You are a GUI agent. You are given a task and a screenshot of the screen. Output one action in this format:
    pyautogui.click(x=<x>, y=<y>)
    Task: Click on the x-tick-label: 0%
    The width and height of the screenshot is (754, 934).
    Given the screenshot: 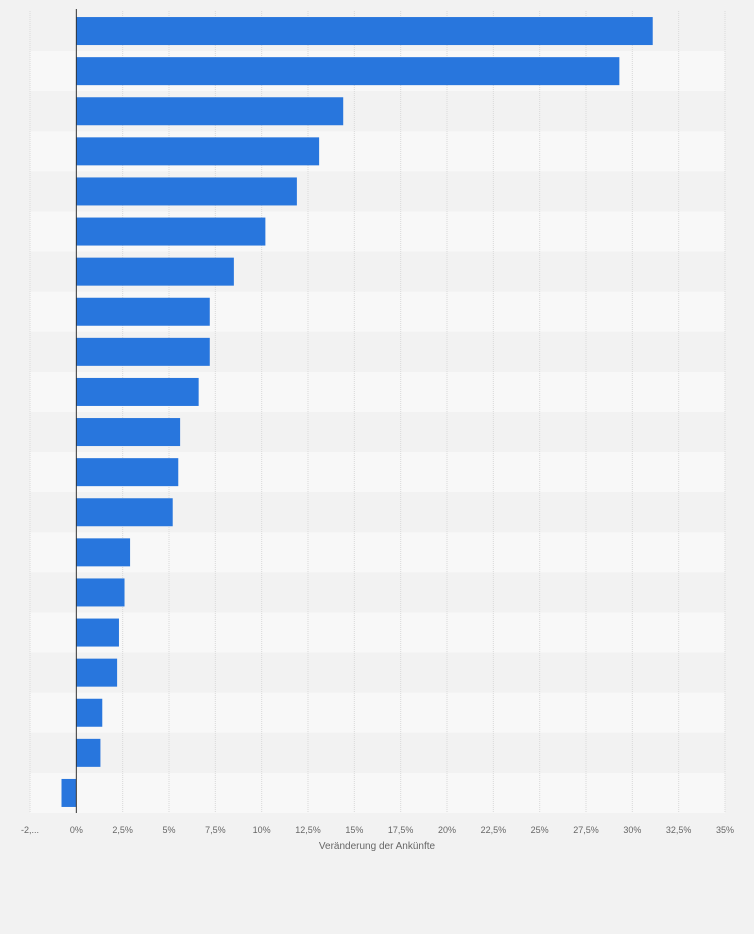 What is the action you would take?
    pyautogui.click(x=76, y=830)
    